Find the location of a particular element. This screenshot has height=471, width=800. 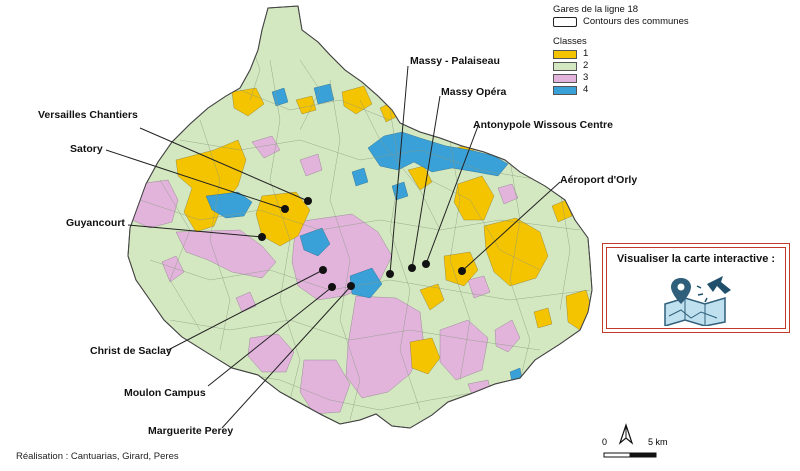

station-point-massy-palaiseau is located at coordinates (390, 274).